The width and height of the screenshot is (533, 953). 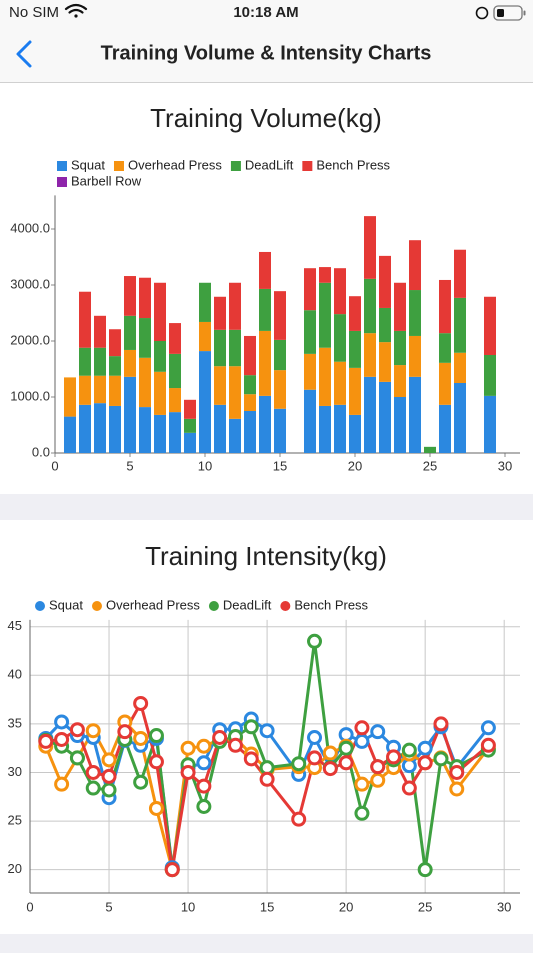 What do you see at coordinates (76, 10) in the screenshot?
I see `wifi-icon` at bounding box center [76, 10].